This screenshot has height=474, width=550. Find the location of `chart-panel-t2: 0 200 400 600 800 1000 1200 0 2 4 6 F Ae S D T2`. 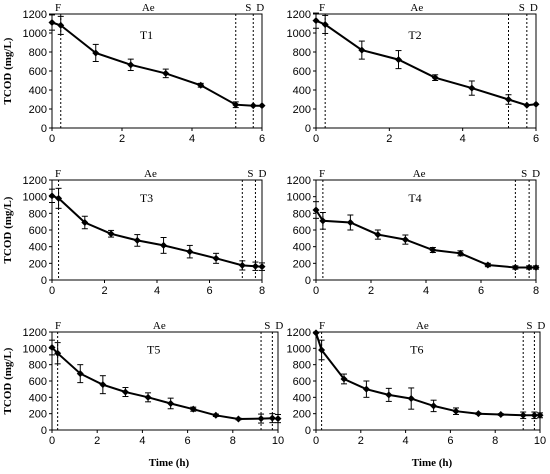

chart-panel-t2: 0 200 400 600 800 1000 1200 0 2 4 6 F Ae S D T2 is located at coordinates (413, 73).